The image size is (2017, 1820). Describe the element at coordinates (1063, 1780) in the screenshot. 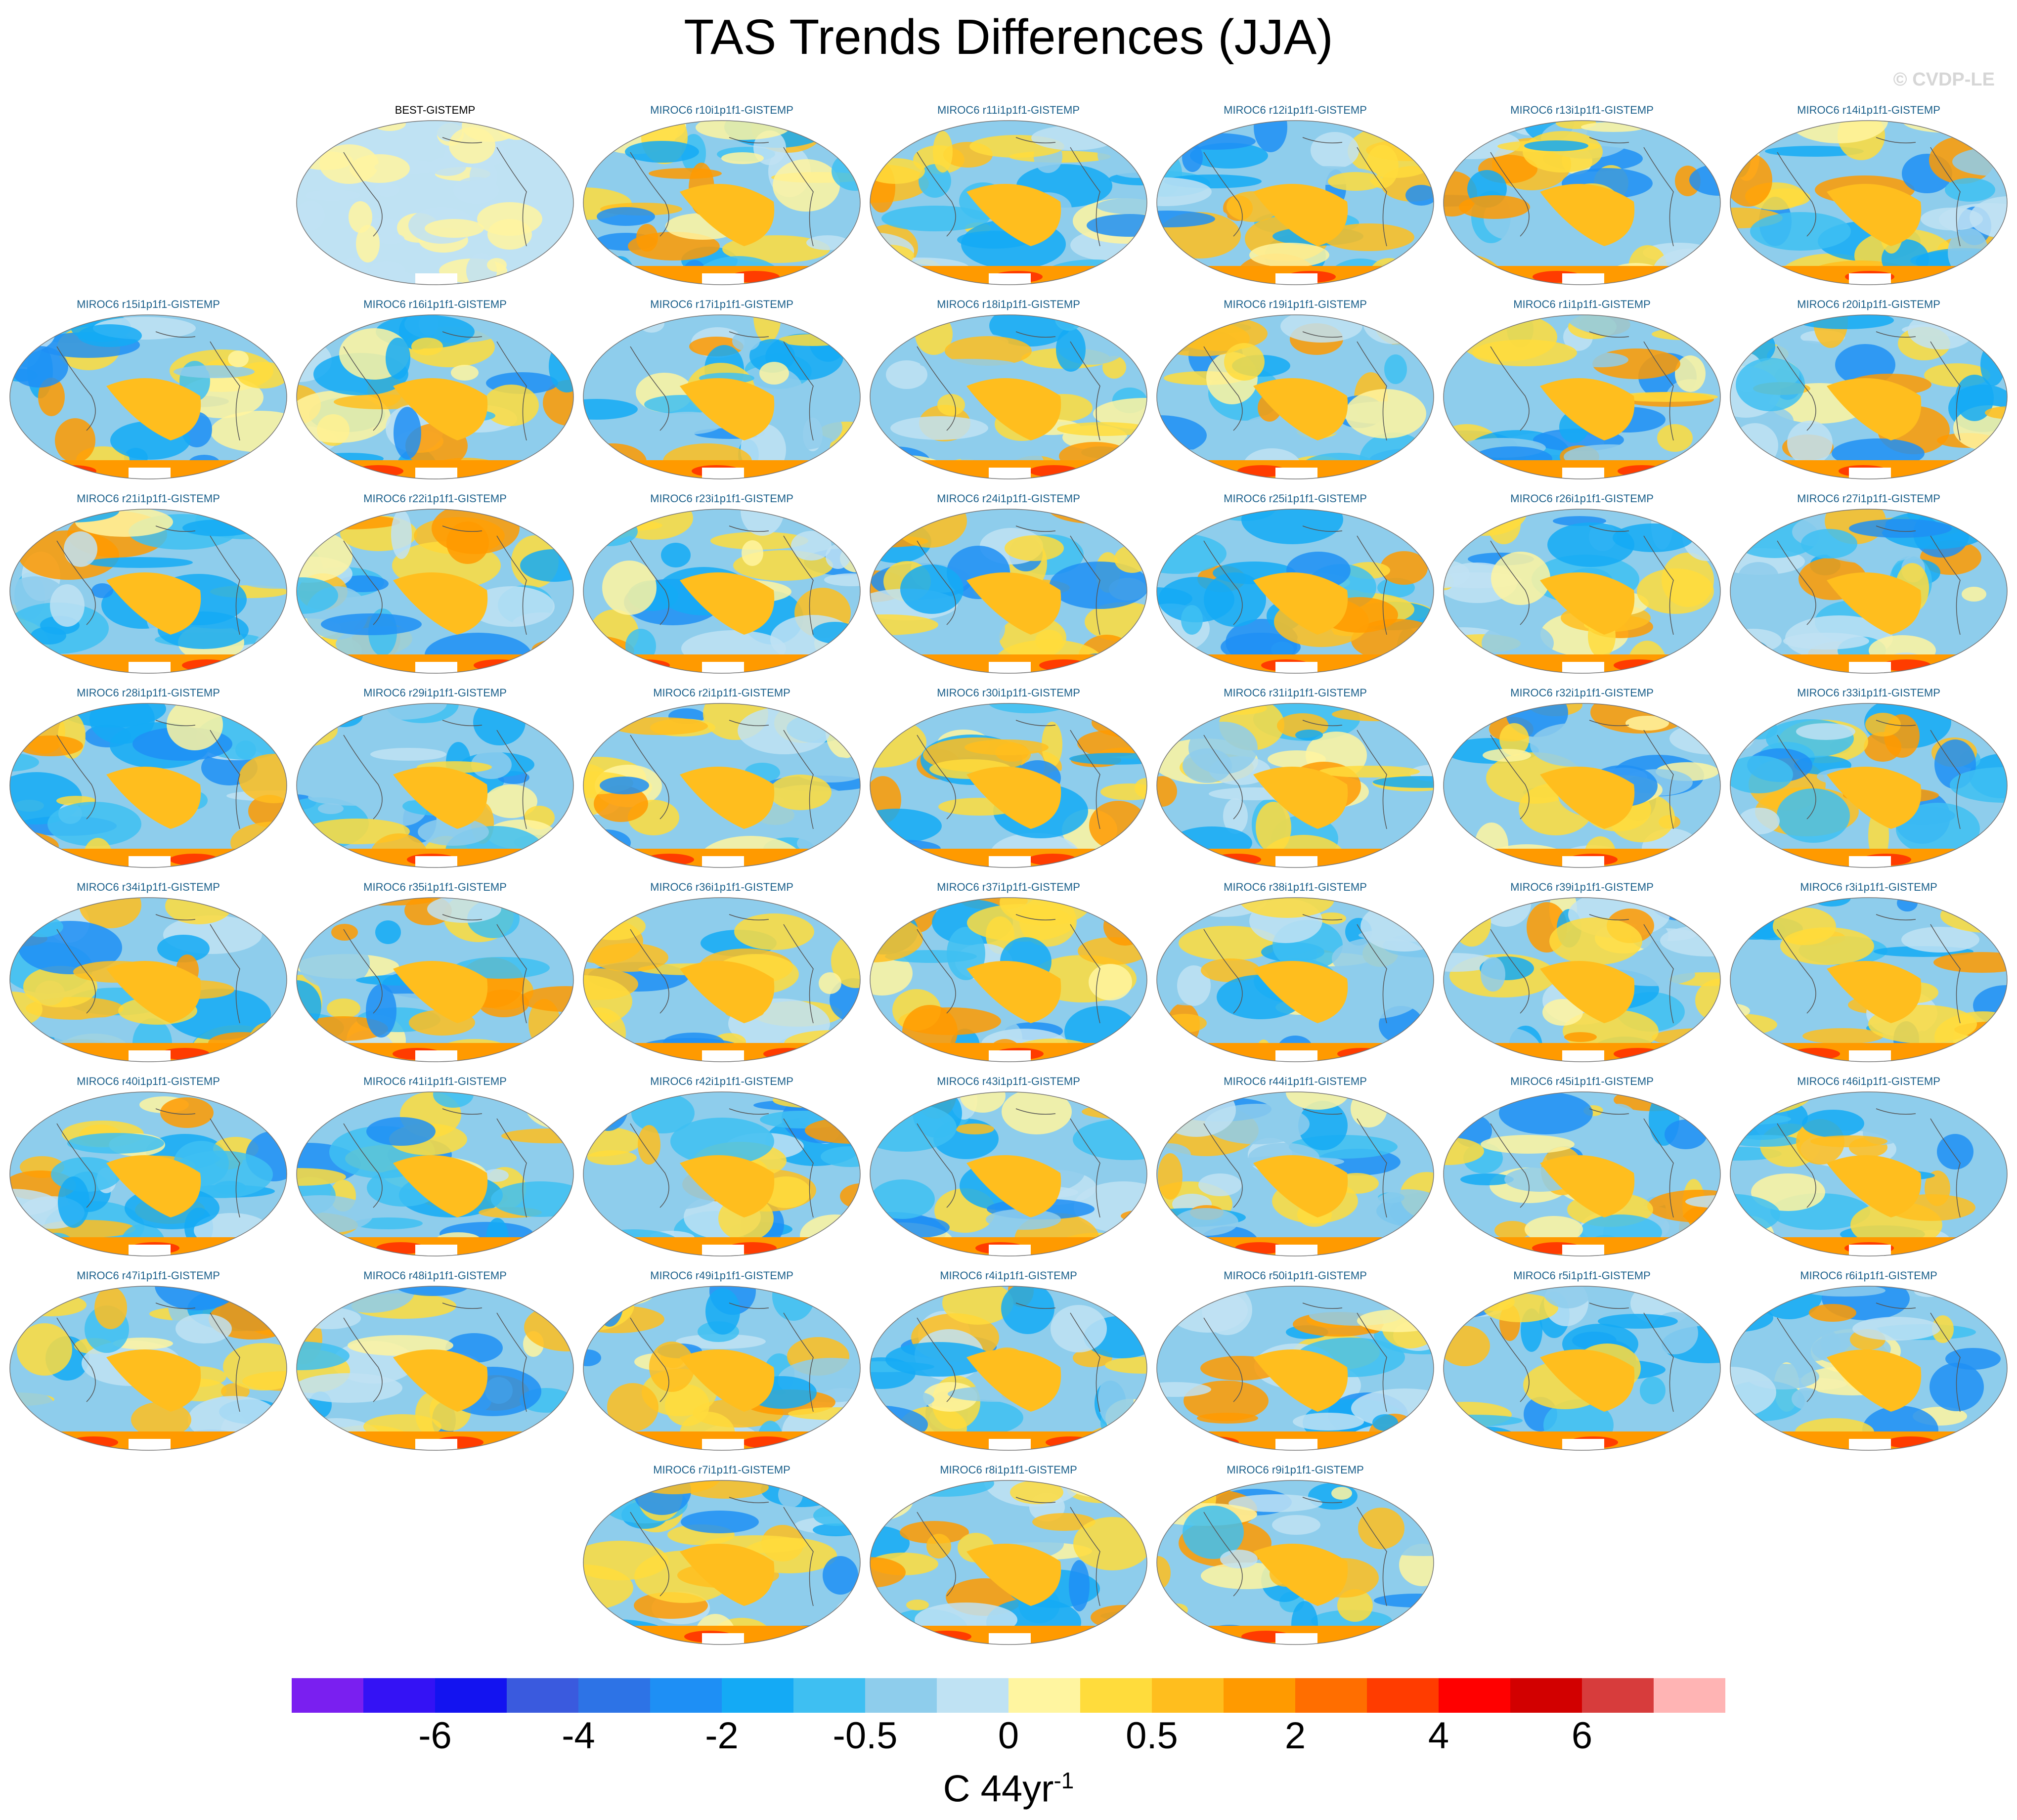

I see `units-exponent: -1` at that location.